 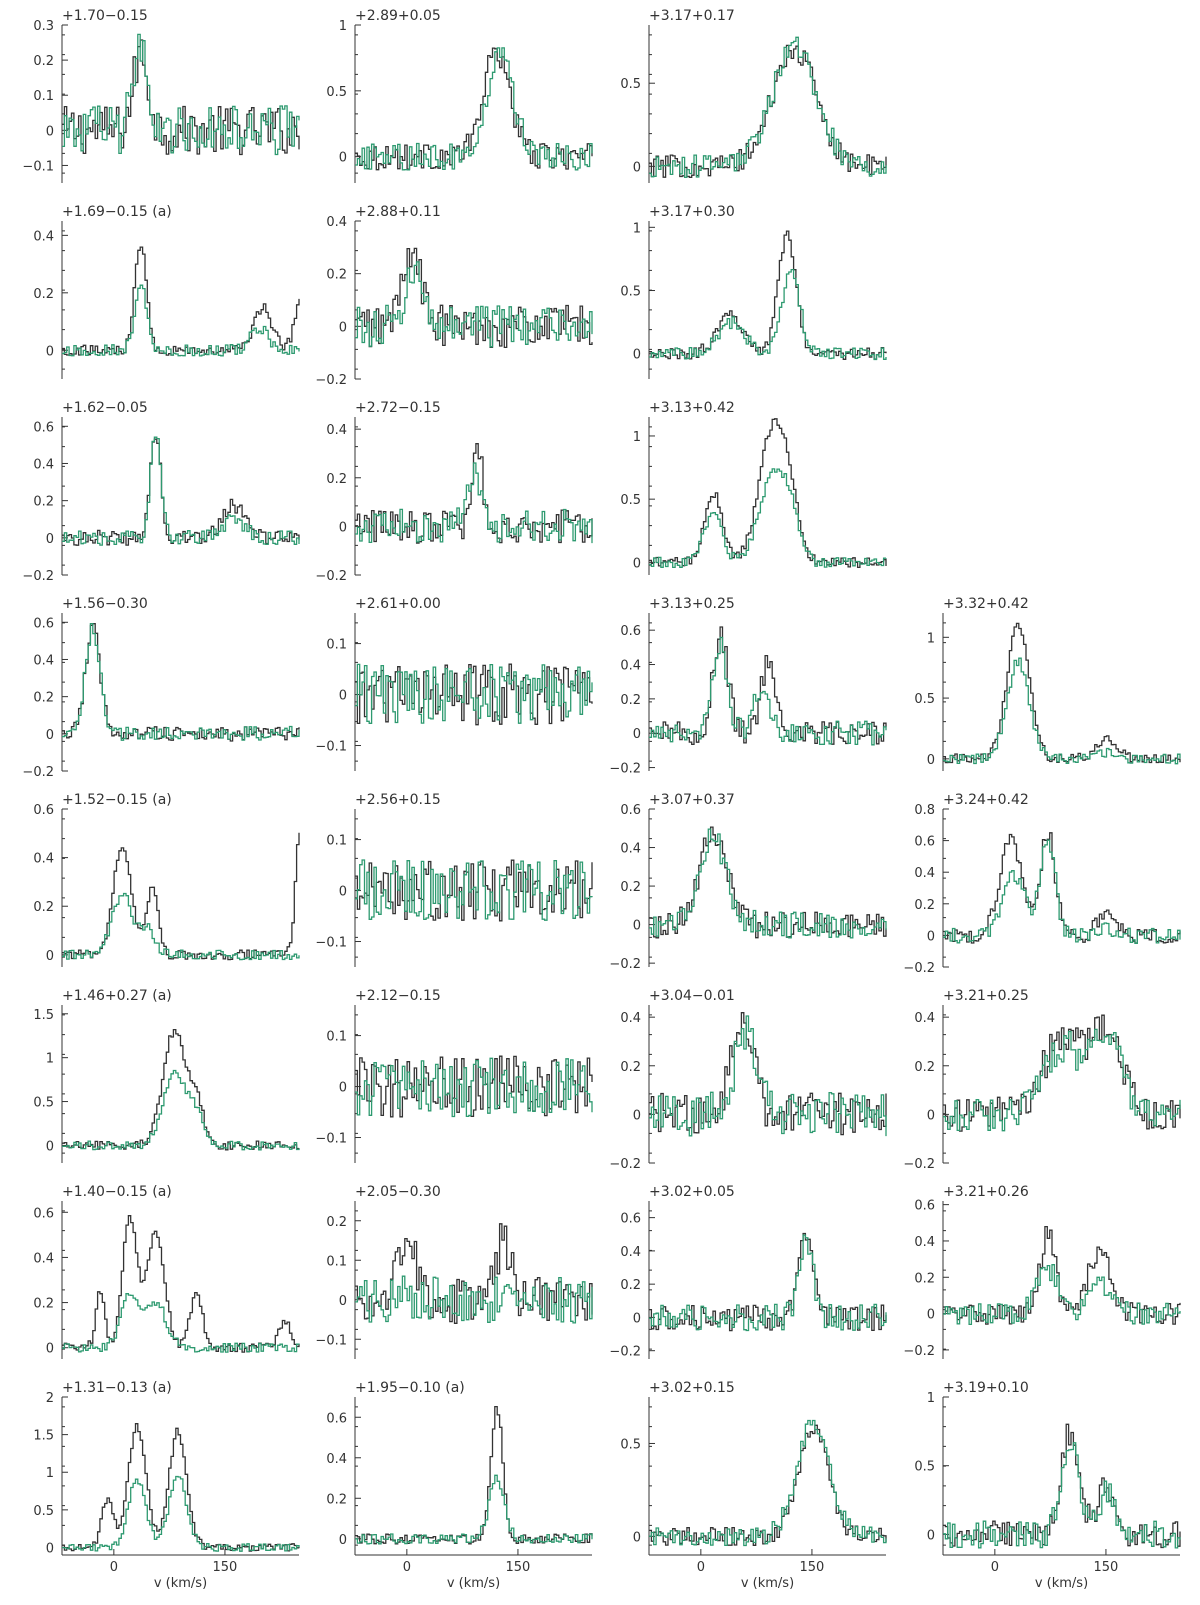 I want to click on spectrum-panel: +1.70−0.15 0.3 0.2 0.1 0 −0.1, so click(x=161, y=95).